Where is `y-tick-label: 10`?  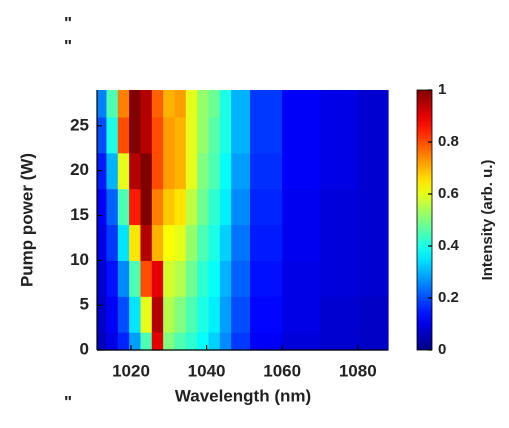 y-tick-label: 10 is located at coordinates (79, 259).